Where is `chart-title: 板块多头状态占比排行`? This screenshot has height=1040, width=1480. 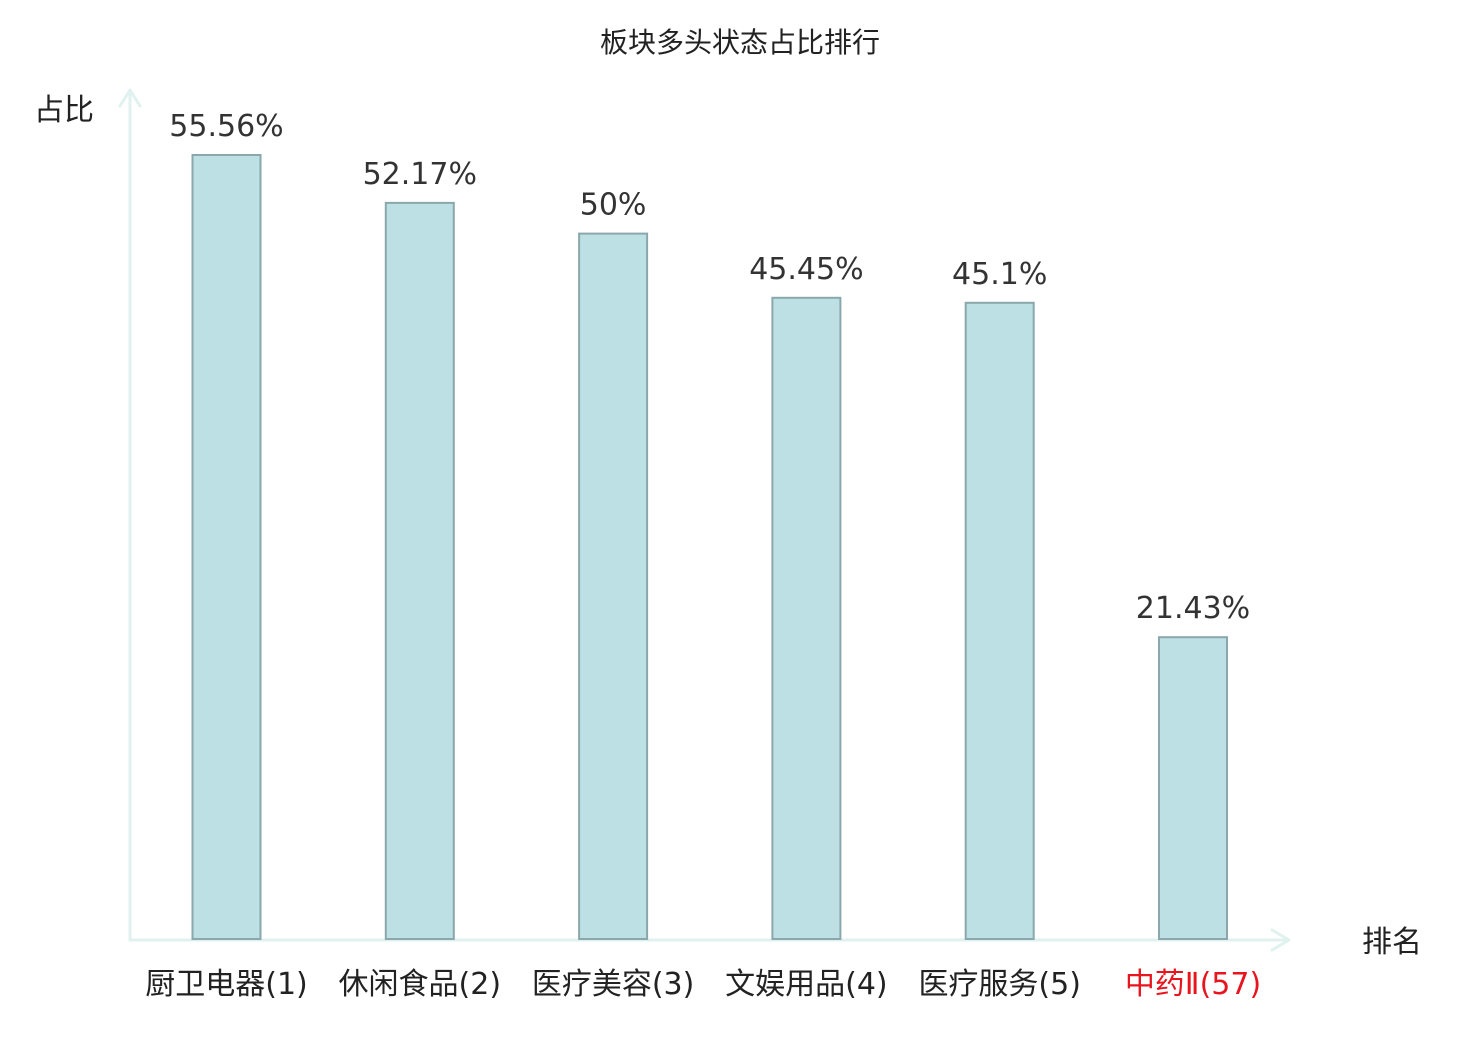
chart-title: 板块多头状态占比排行 is located at coordinates (740, 42).